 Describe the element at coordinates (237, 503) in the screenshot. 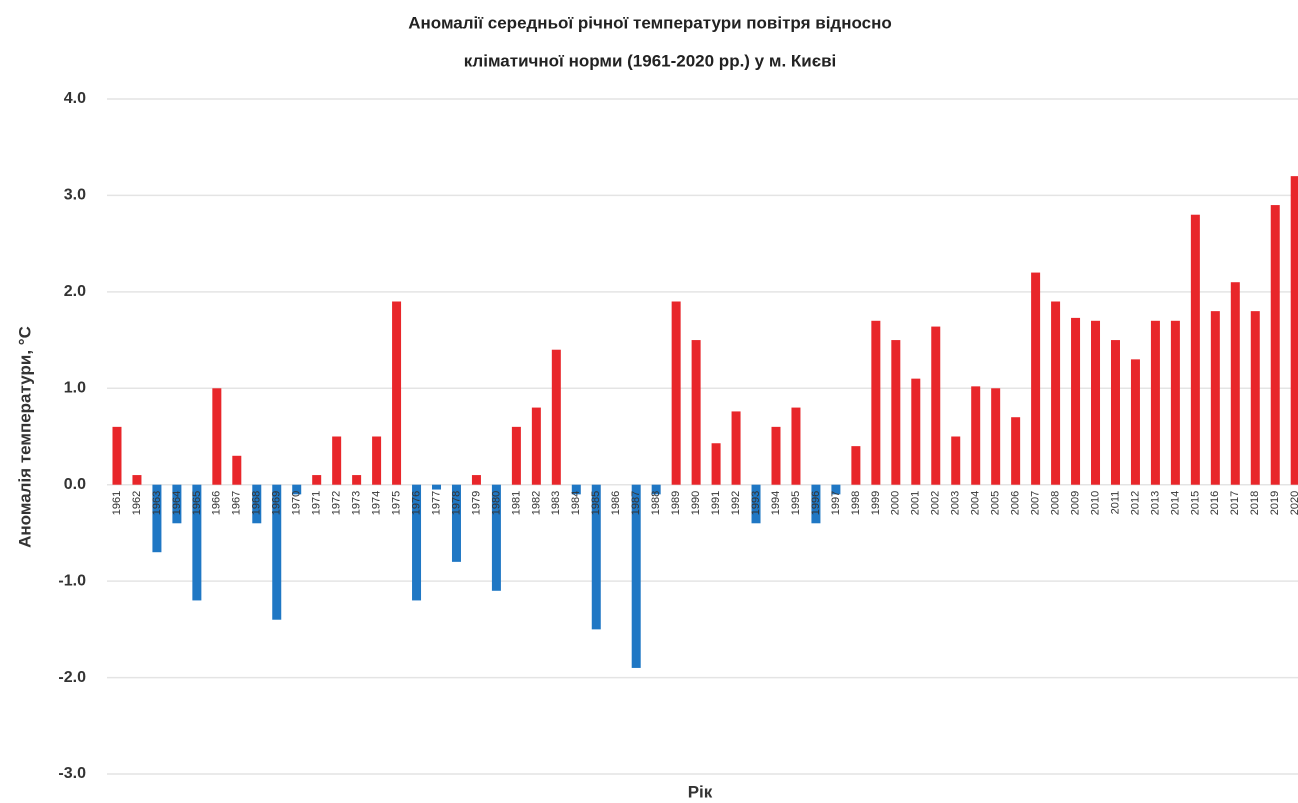

I see `x-tick-label: 1967` at that location.